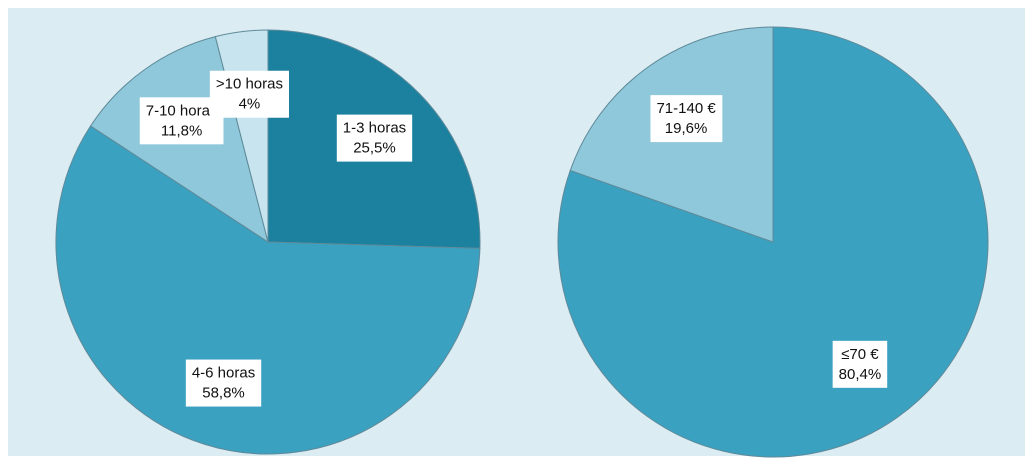  I want to click on slice-label: 4-6 horas 58,8%, so click(223, 383).